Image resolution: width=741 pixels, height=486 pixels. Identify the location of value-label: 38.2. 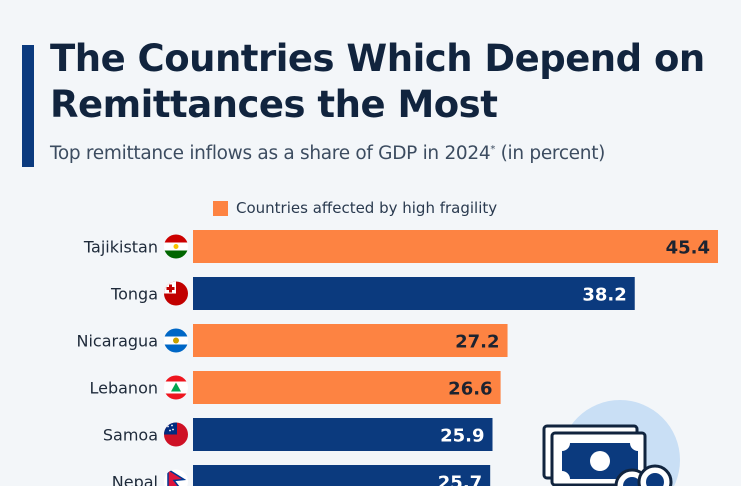
(604, 295).